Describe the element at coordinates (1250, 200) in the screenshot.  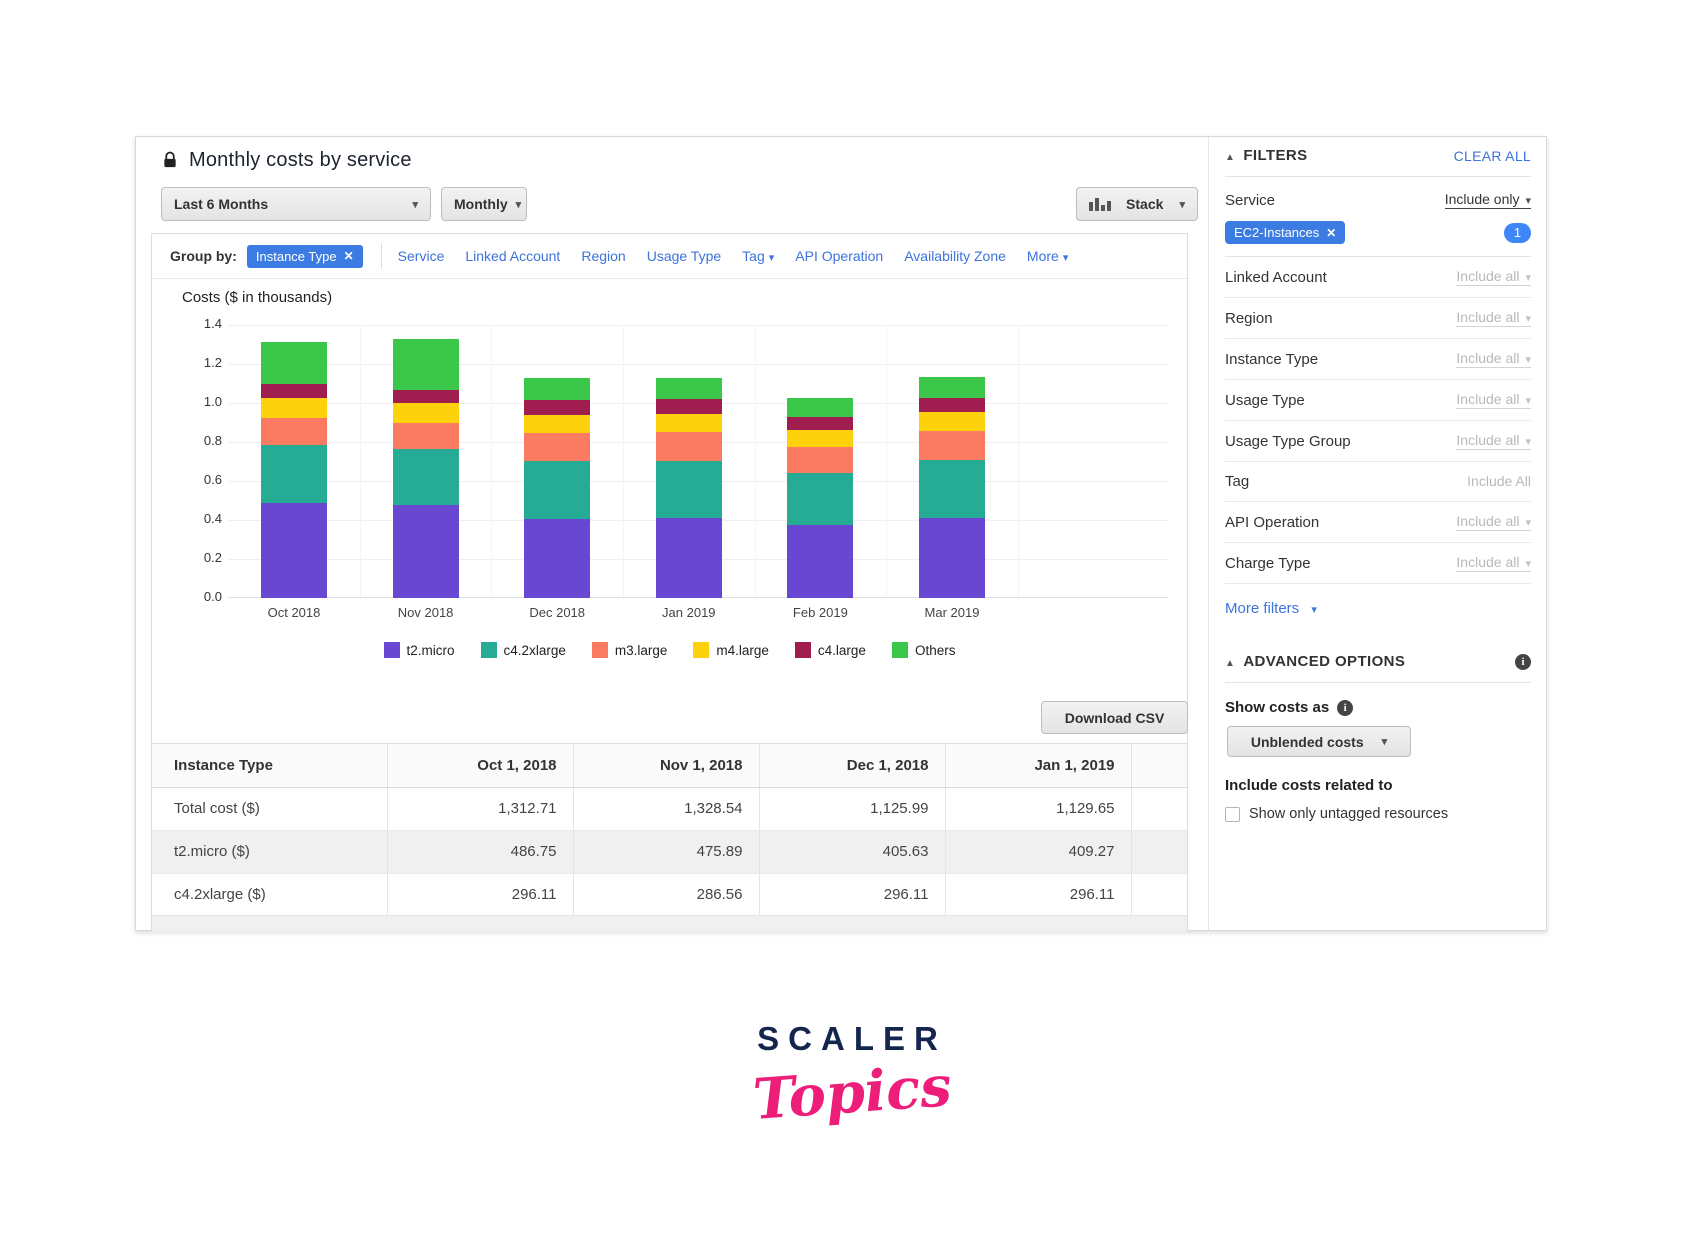
I see `filter-label: Service` at that location.